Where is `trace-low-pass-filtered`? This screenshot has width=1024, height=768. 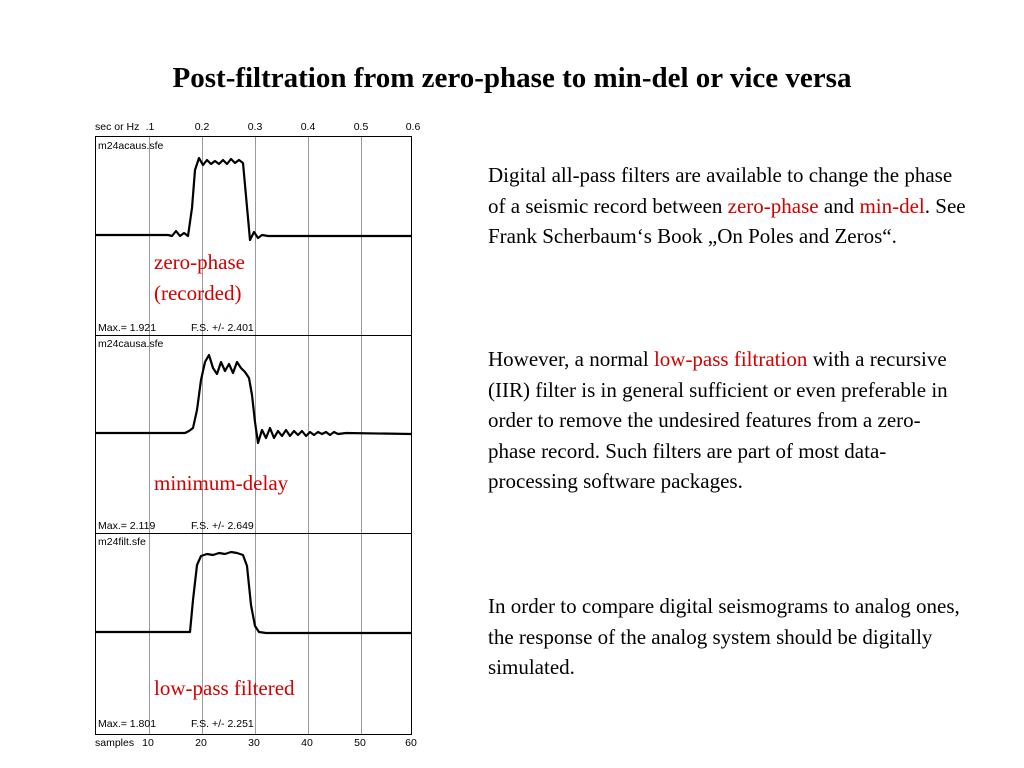 trace-low-pass-filtered is located at coordinates (253, 592).